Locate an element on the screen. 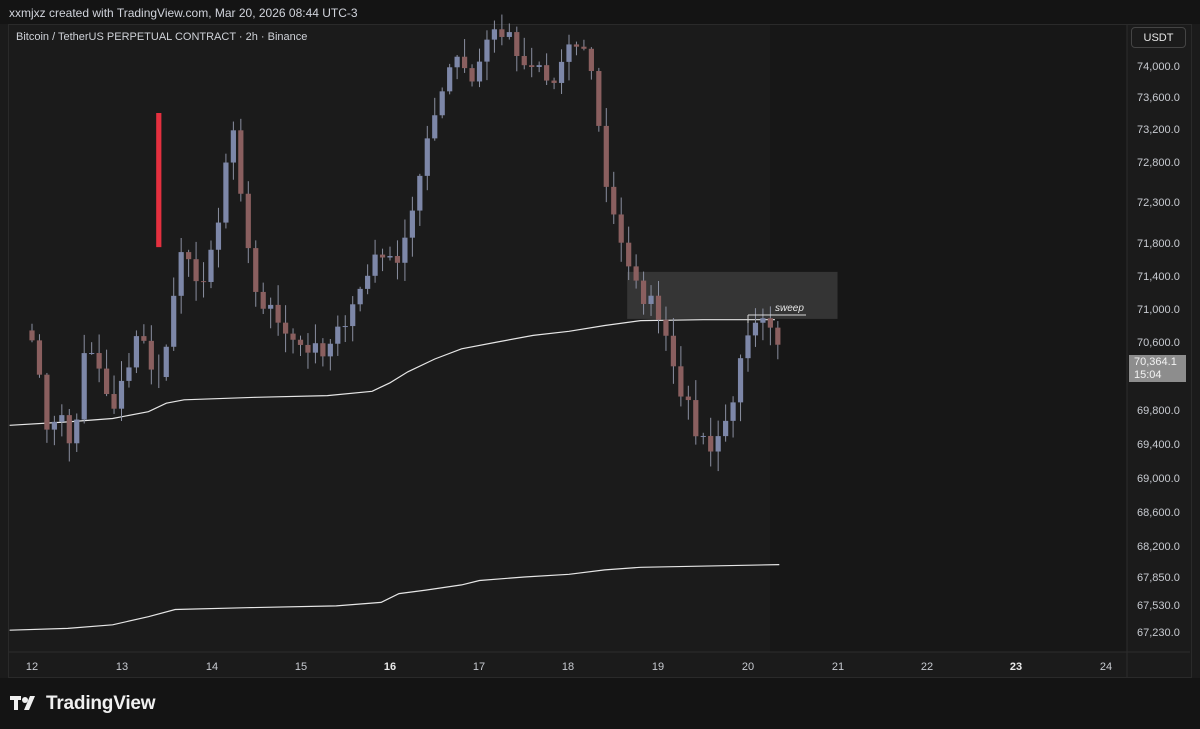  vwap-line-upper is located at coordinates (392, 372).